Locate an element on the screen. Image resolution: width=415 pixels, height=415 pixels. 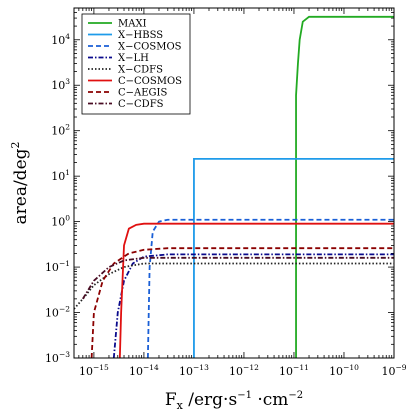
y-axis-title: area/deg2 is located at coordinates (20, 182).